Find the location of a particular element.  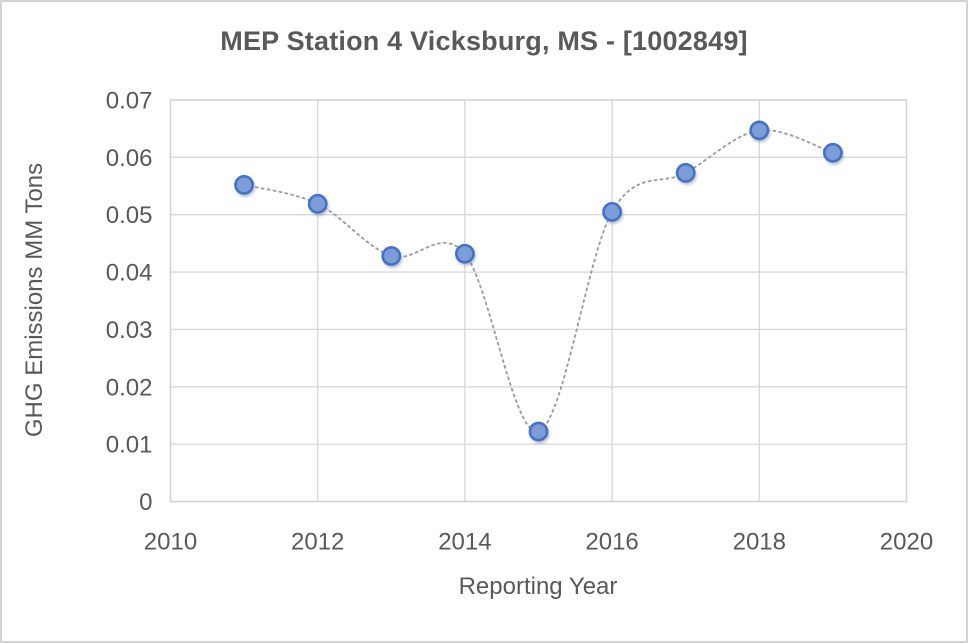

y-tick-label: 0.05 is located at coordinates (129, 215).